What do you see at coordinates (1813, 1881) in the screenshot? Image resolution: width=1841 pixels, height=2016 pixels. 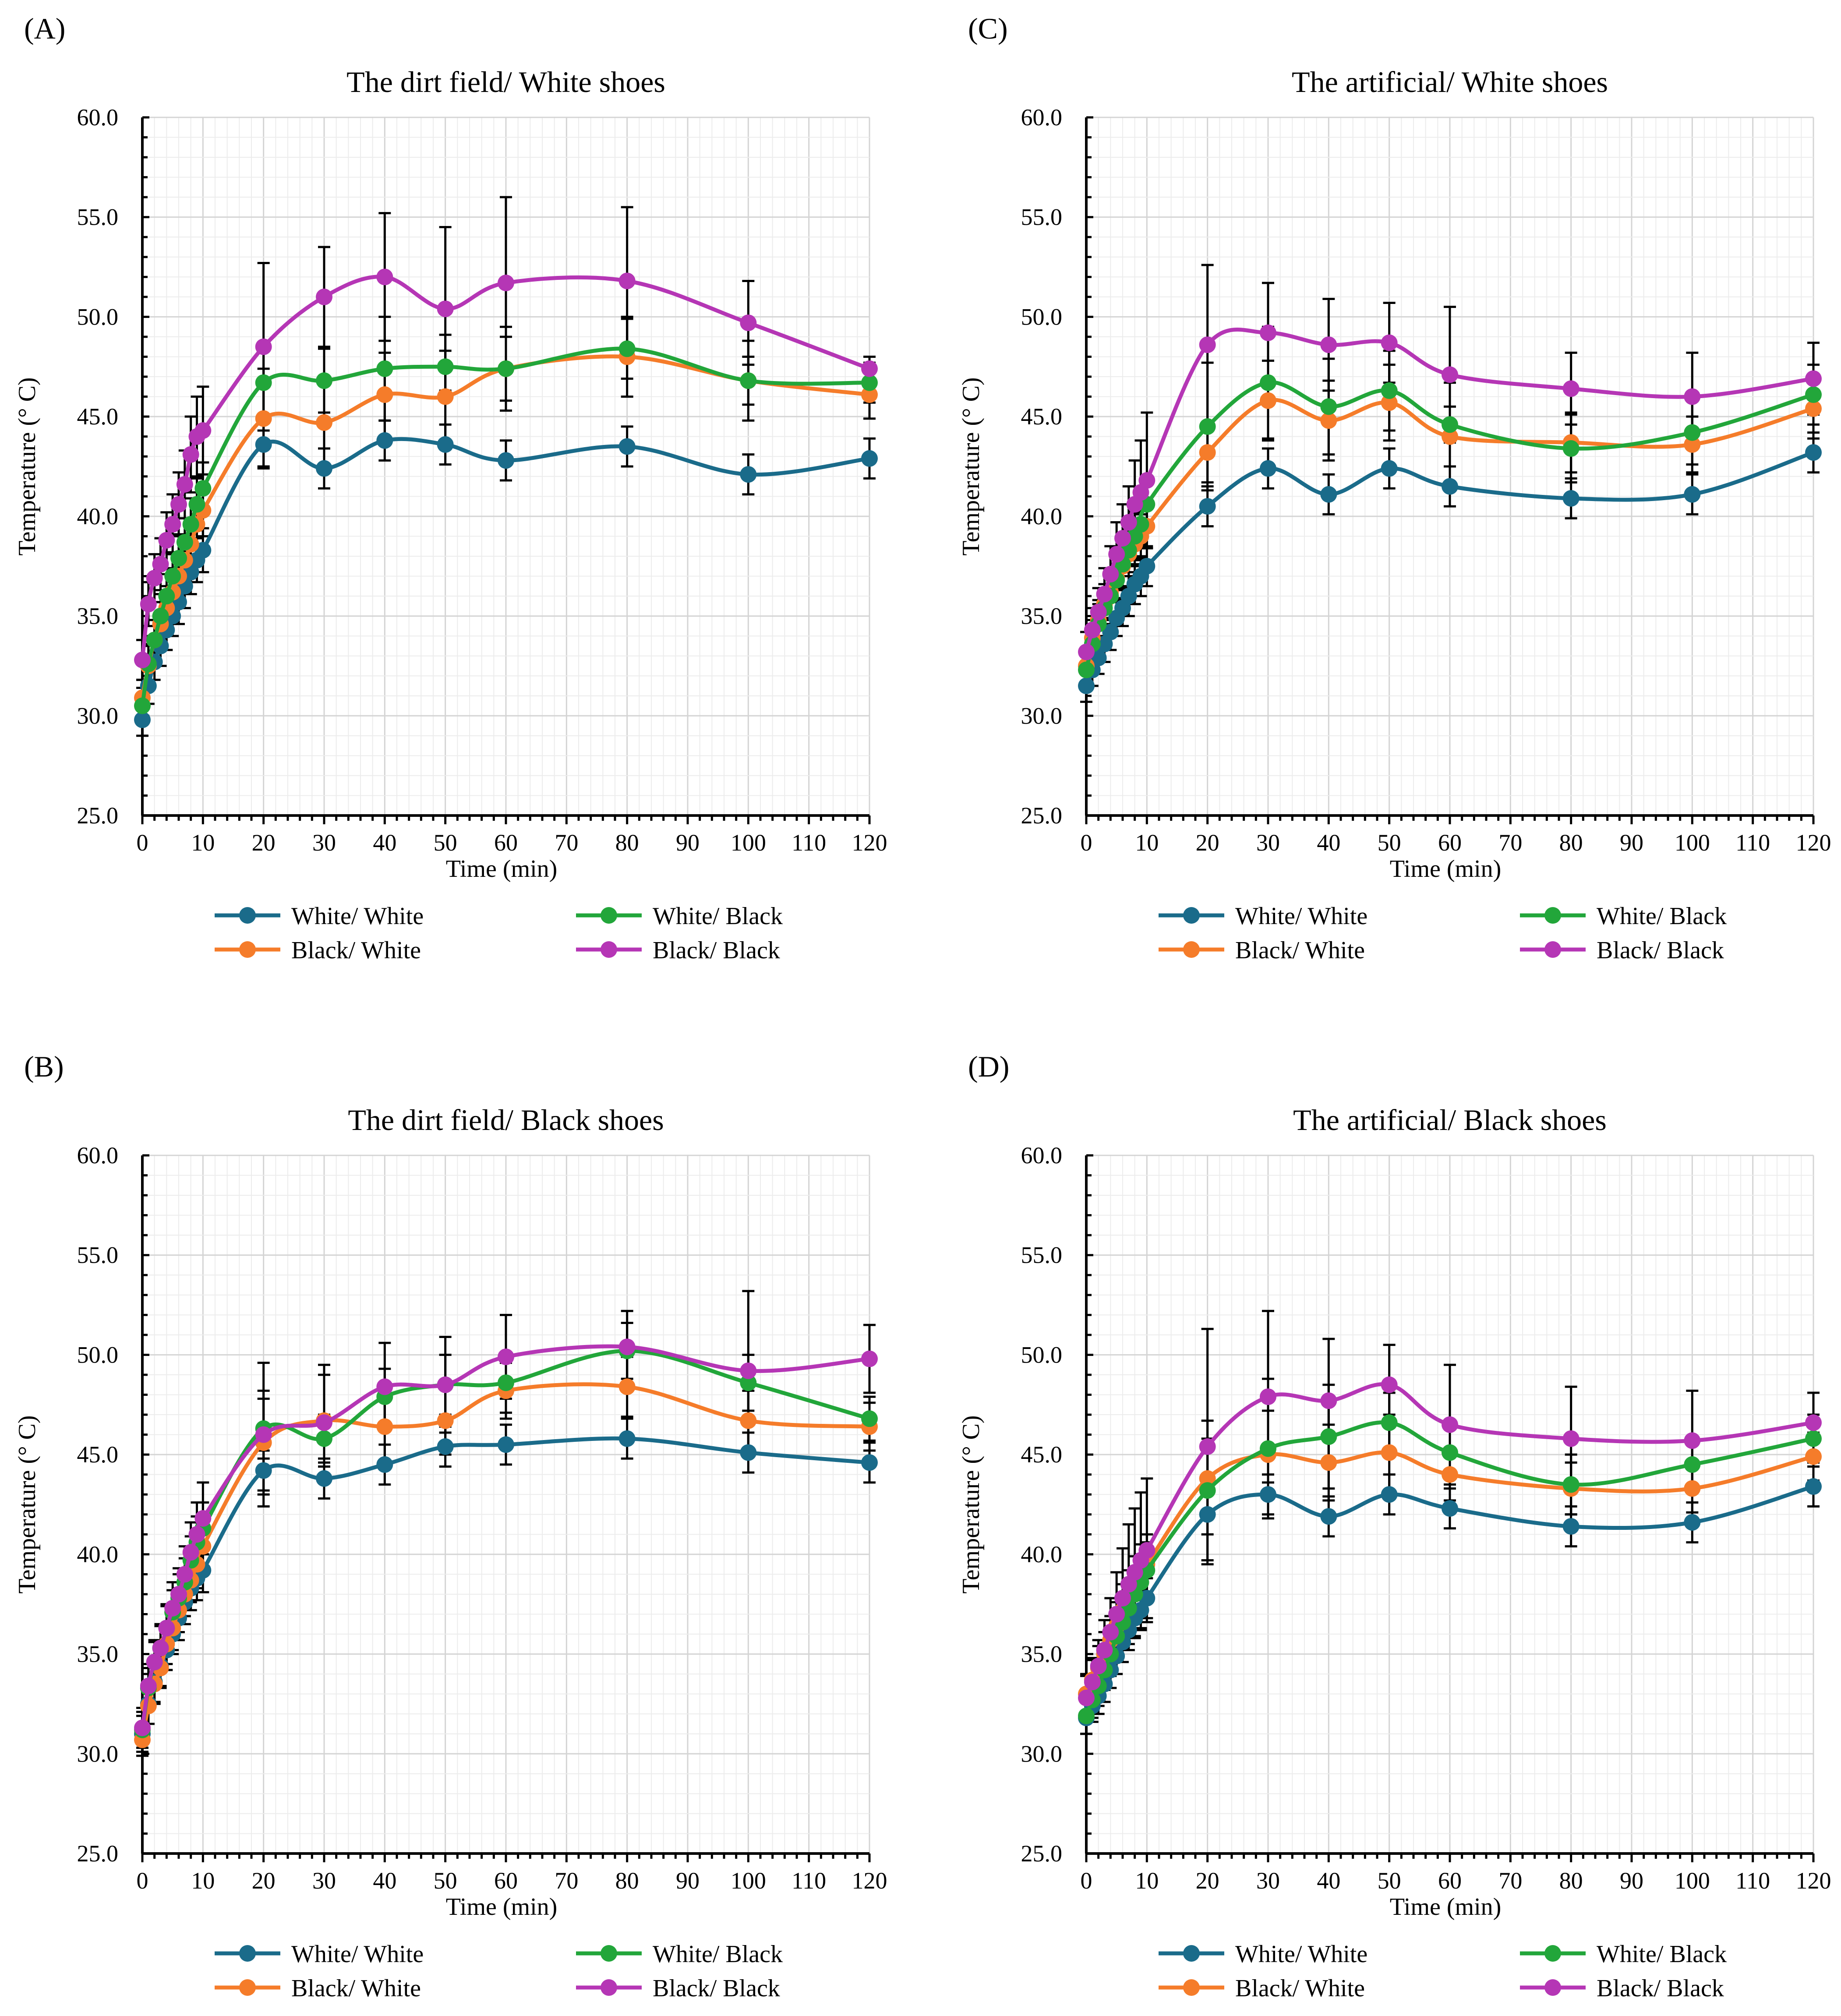 I see `x-tick-label: 120` at bounding box center [1813, 1881].